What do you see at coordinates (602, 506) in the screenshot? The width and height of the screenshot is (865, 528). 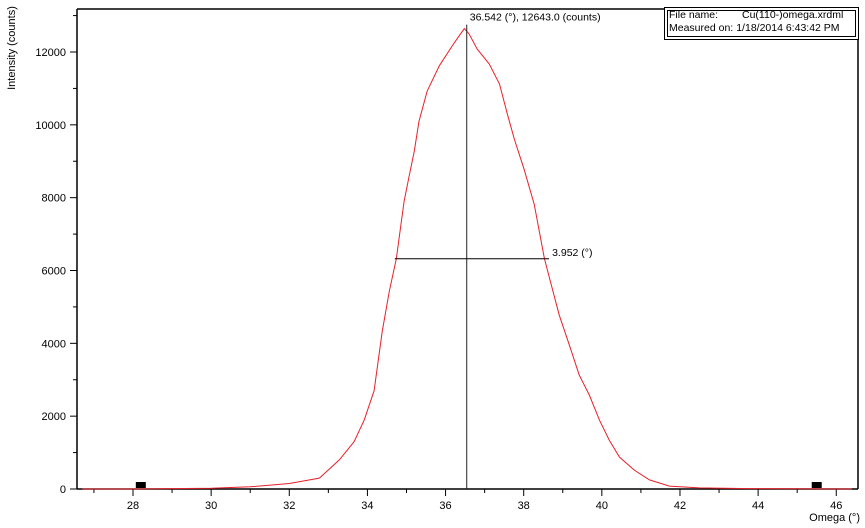 I see `x-tick-label: 40` at bounding box center [602, 506].